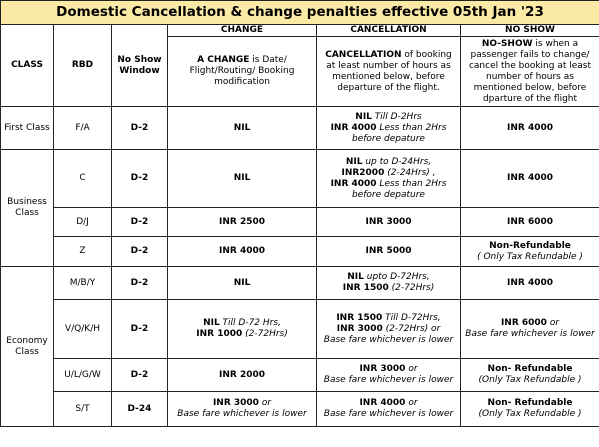 The image size is (599, 447). I want to click on header-change: CHANGE, so click(242, 30).